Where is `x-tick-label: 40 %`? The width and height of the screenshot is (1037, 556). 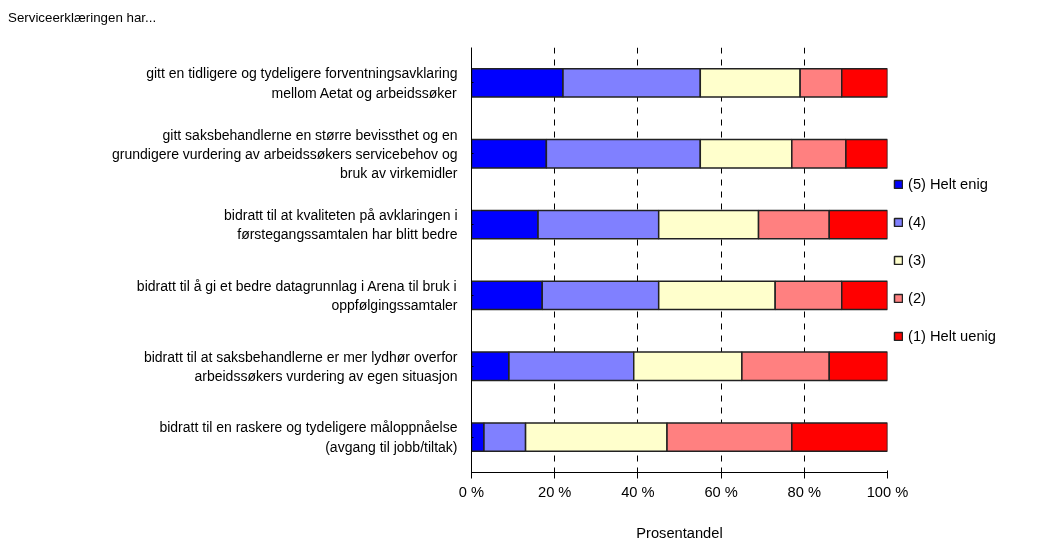
x-tick-label: 40 % is located at coordinates (638, 491).